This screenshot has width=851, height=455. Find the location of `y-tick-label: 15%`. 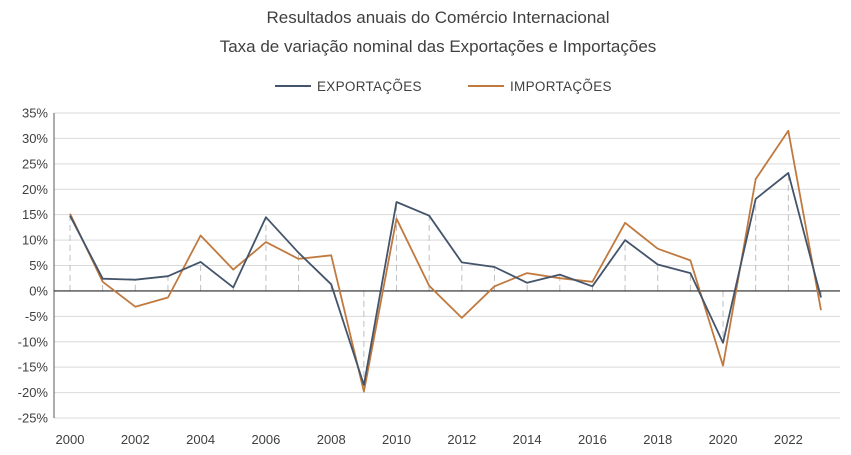

y-tick-label: 15% is located at coordinates (35, 214).